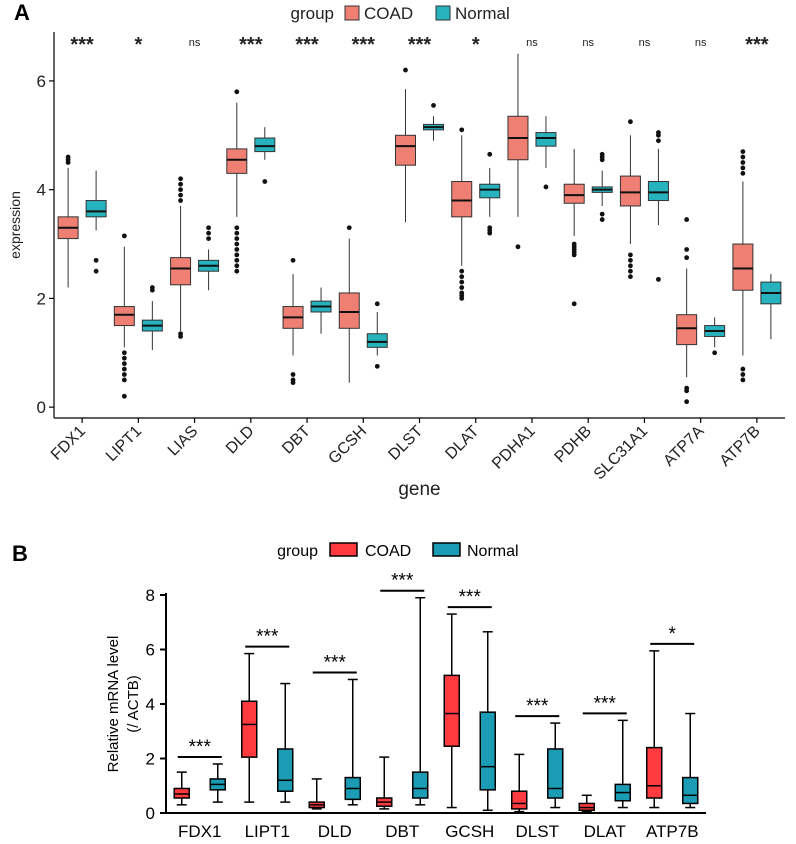  Describe the element at coordinates (20, 553) in the screenshot. I see `panel-b-letter: B` at that location.